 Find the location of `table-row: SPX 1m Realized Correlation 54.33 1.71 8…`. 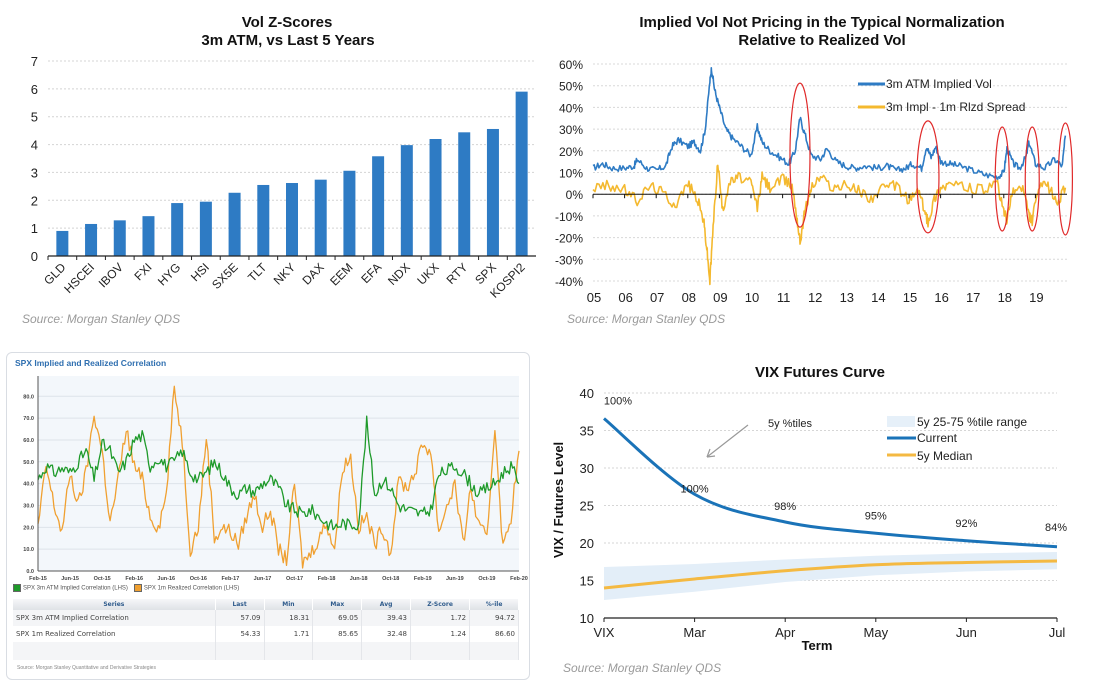

table-row: SPX 1m Realized Correlation 54.33 1.71 8… is located at coordinates (266, 634).